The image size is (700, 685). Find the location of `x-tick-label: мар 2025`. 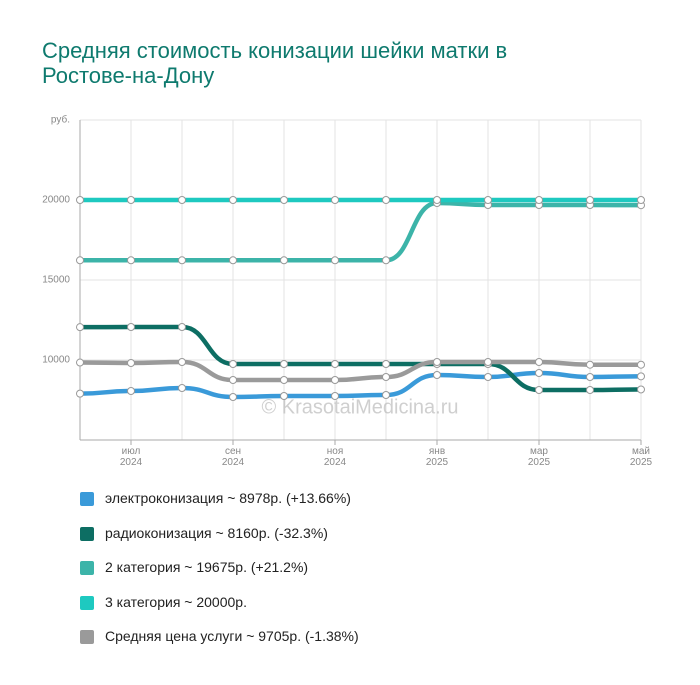

x-tick-label: мар 2025 is located at coordinates (539, 457).